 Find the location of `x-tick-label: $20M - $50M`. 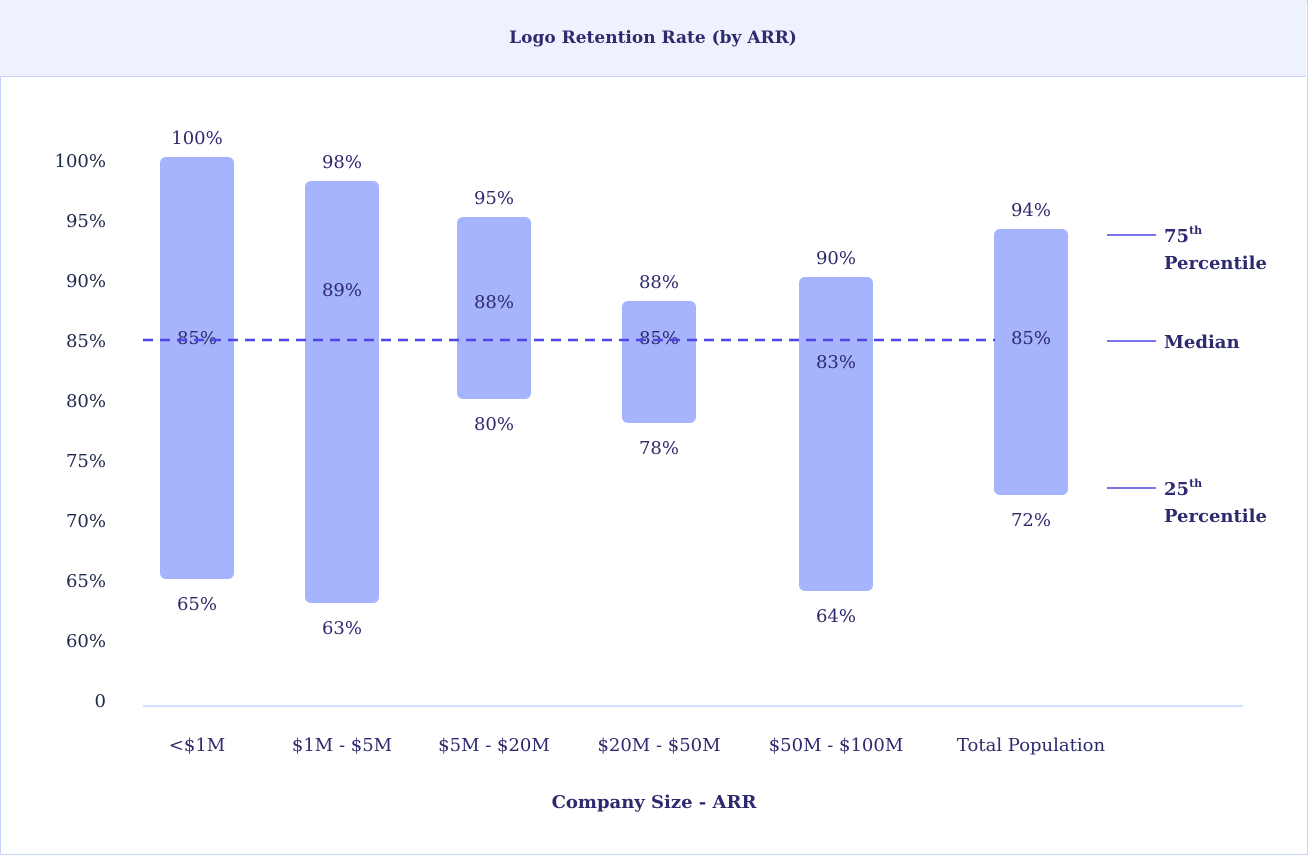

x-tick-label: $20M - $50M is located at coordinates (658, 745).